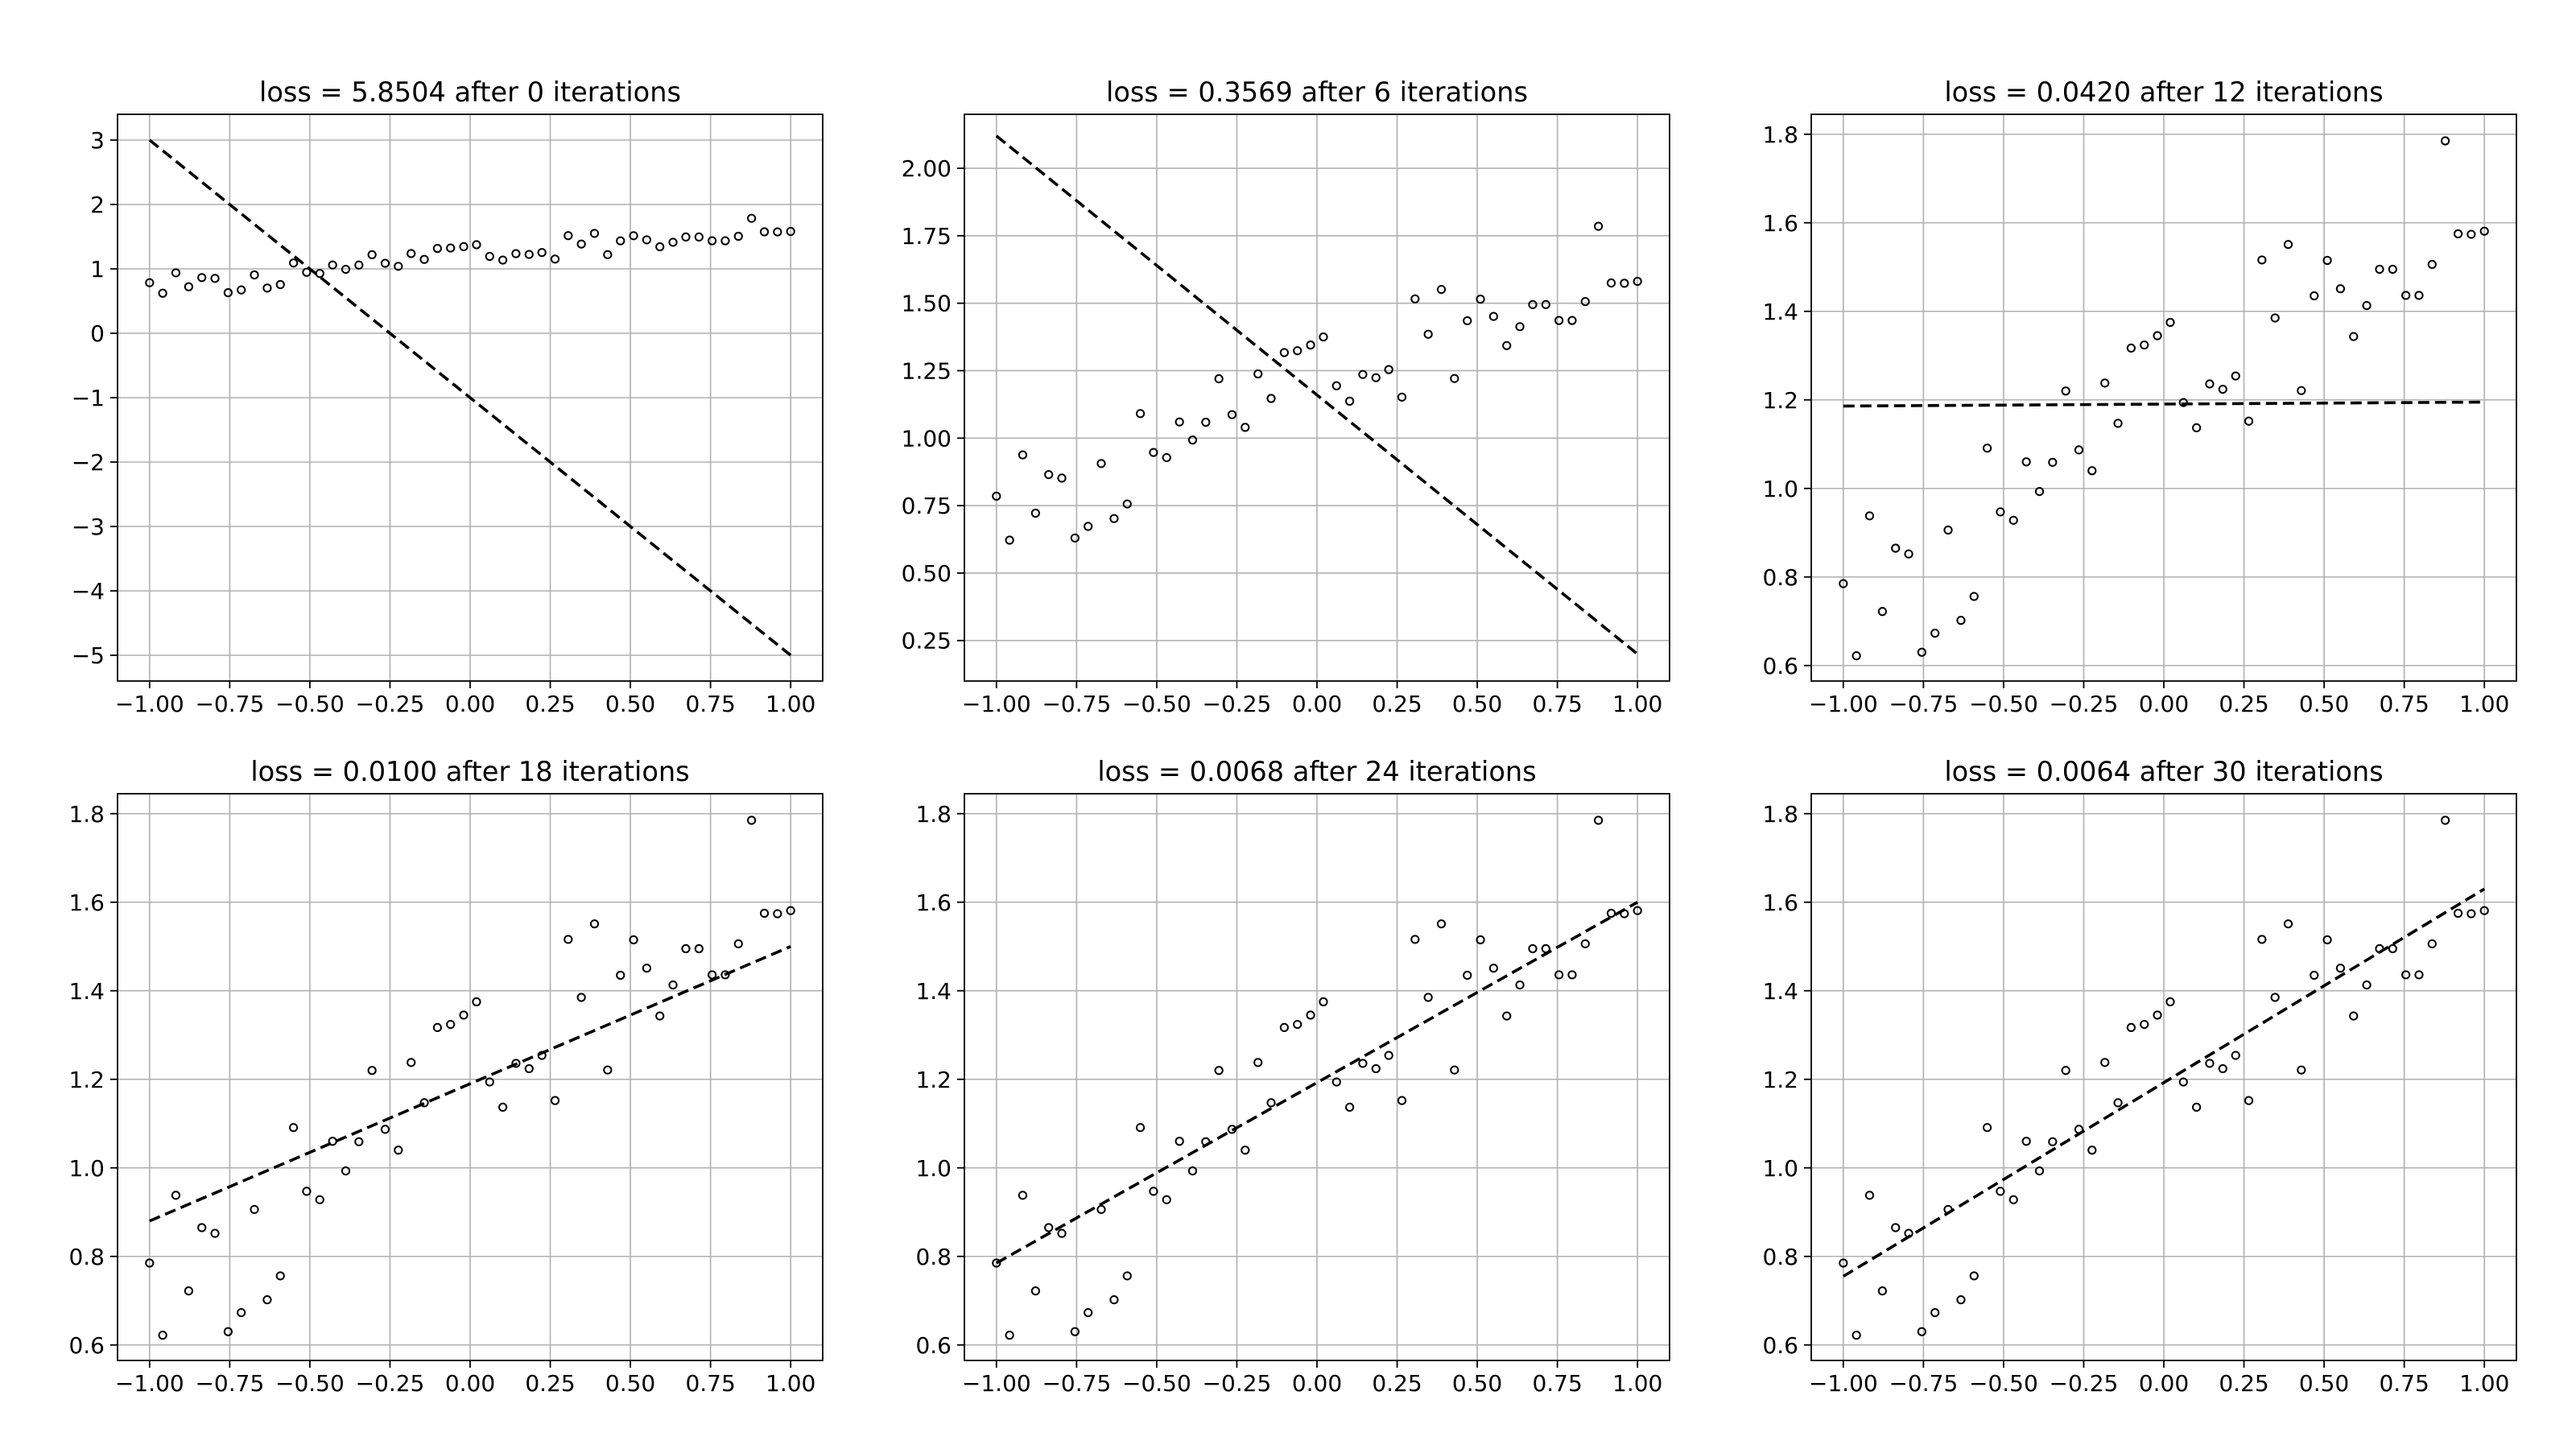 This screenshot has width=2576, height=1449. What do you see at coordinates (2084, 704) in the screenshot?
I see `x-tick-label: −0.25` at bounding box center [2084, 704].